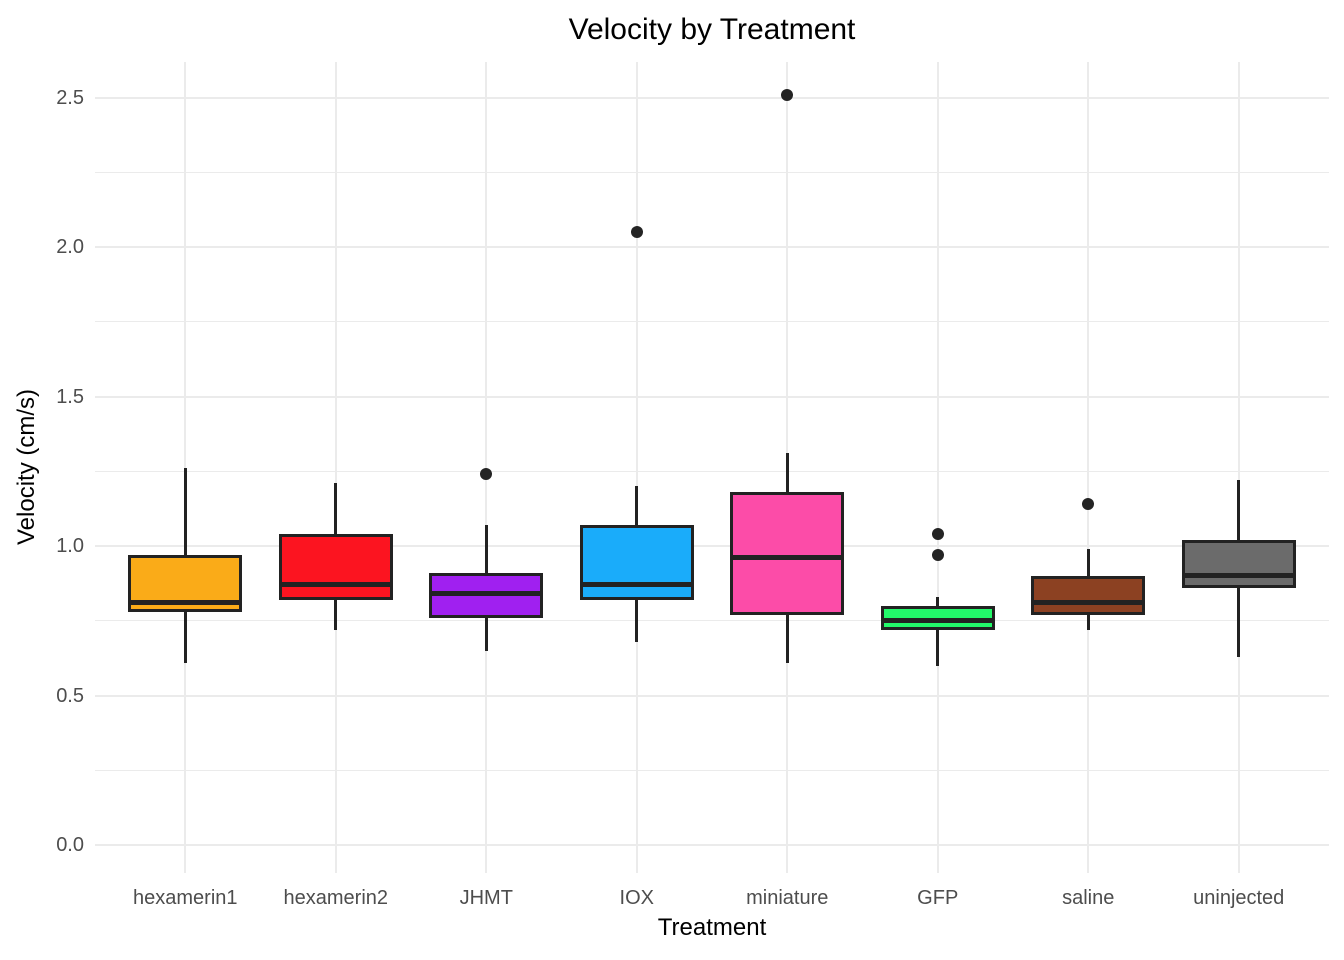 The image size is (1344, 960). I want to click on y-tick-label: 0.5, so click(70, 695).